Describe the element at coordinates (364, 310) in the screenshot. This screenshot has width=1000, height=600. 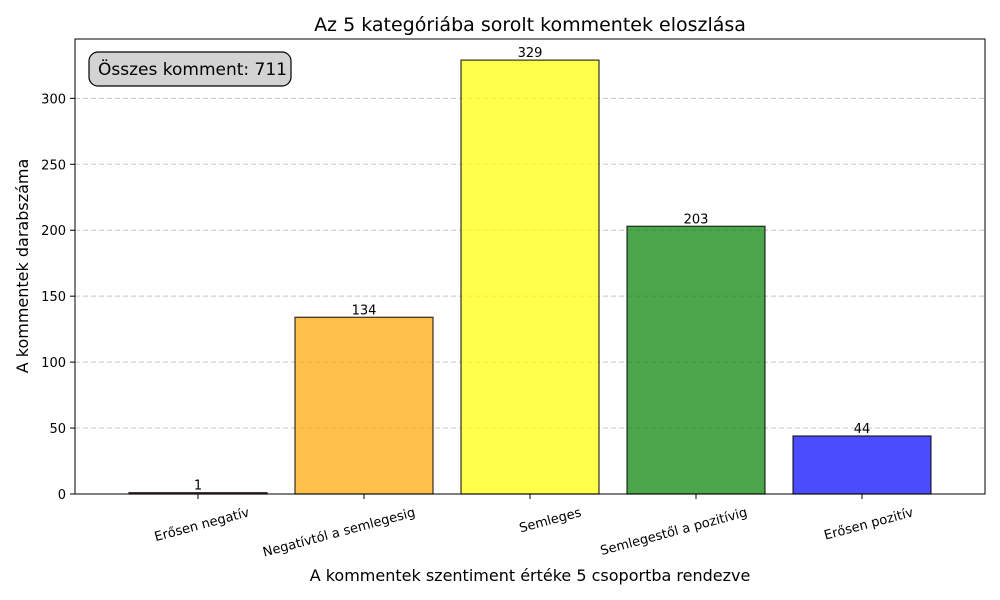
I see `bar-value-label: 134` at that location.